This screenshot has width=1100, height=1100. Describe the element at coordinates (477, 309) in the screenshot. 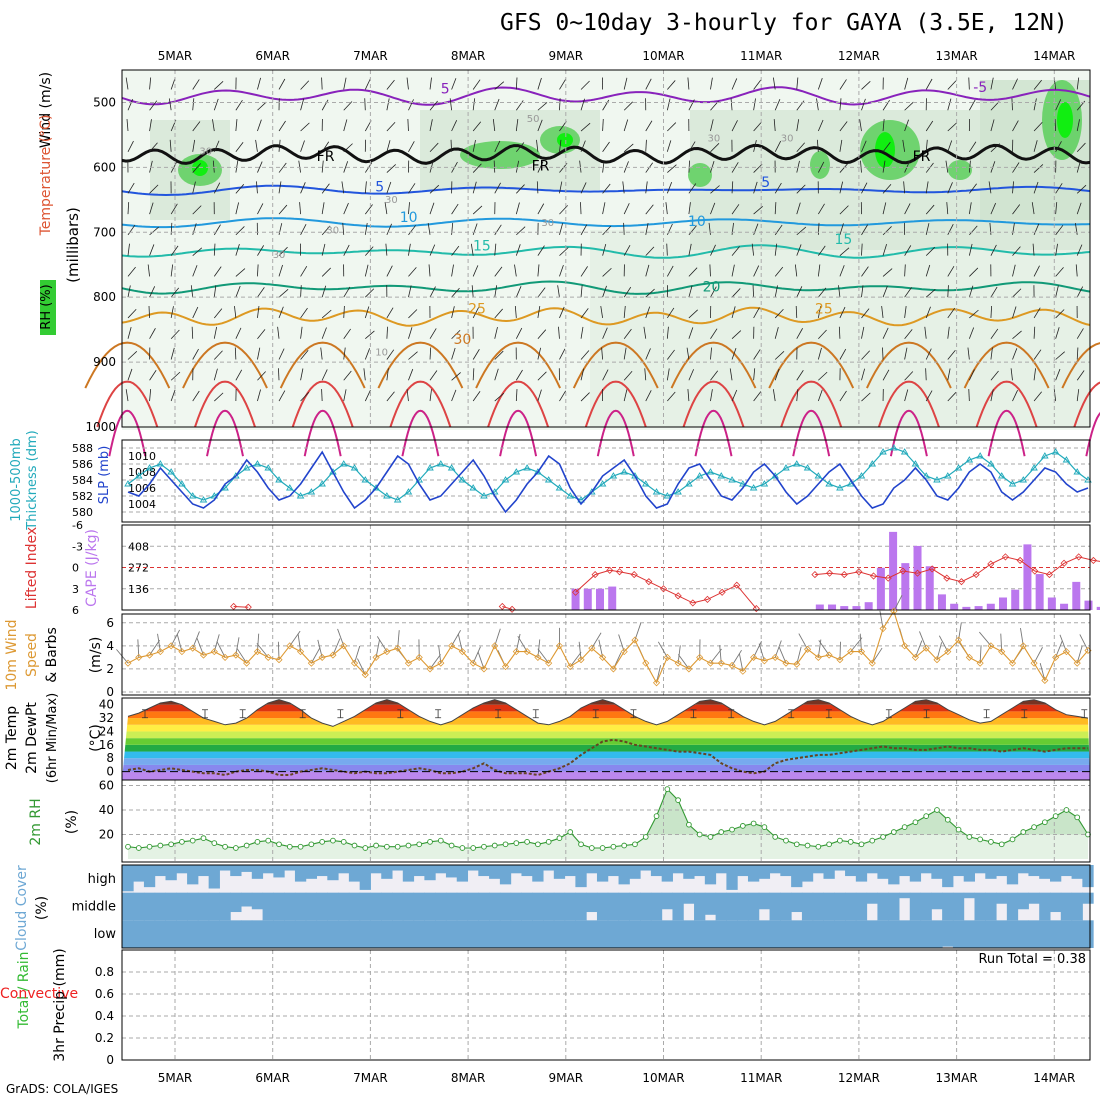

I see `contour-label: 25` at that location.